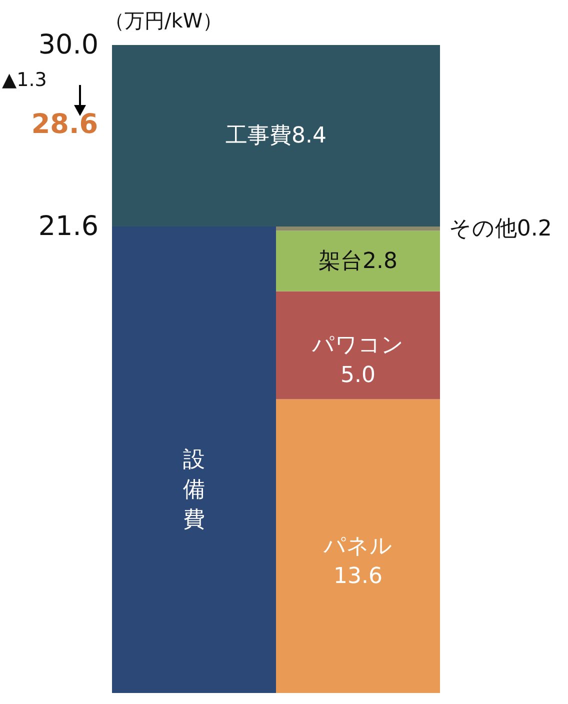 The width and height of the screenshot is (568, 704). Describe the element at coordinates (68, 226) in the screenshot. I see `y-tick-label: 21.6` at that location.